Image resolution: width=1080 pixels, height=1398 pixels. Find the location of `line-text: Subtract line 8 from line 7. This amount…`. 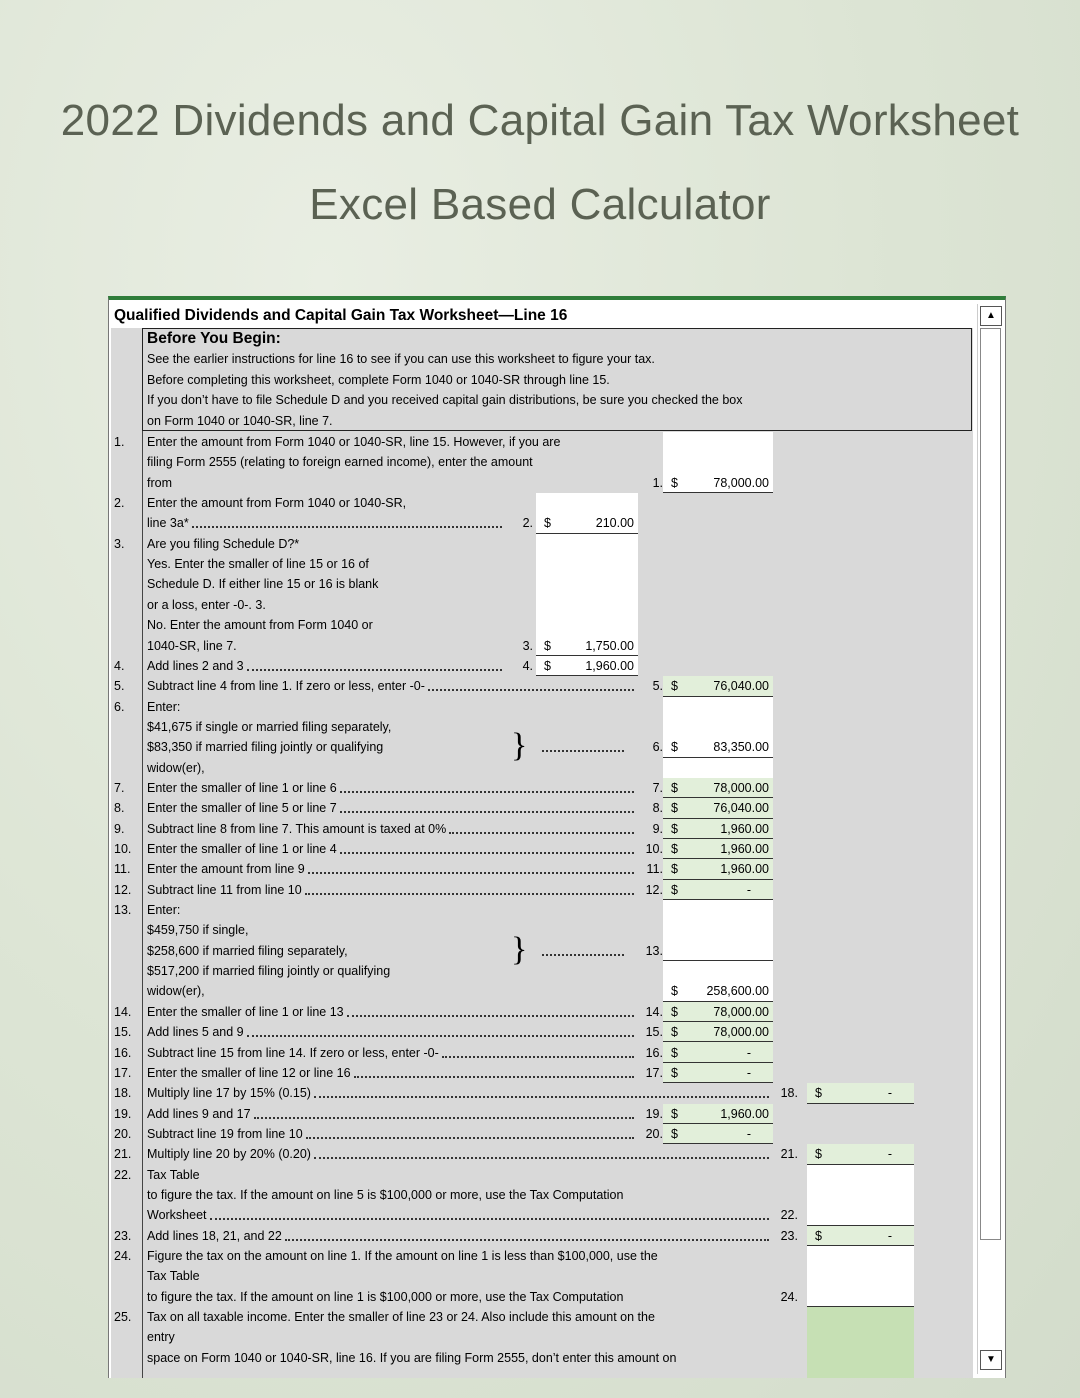

line-text: Subtract line 8 from line 7. This amount… is located at coordinates (391, 829).